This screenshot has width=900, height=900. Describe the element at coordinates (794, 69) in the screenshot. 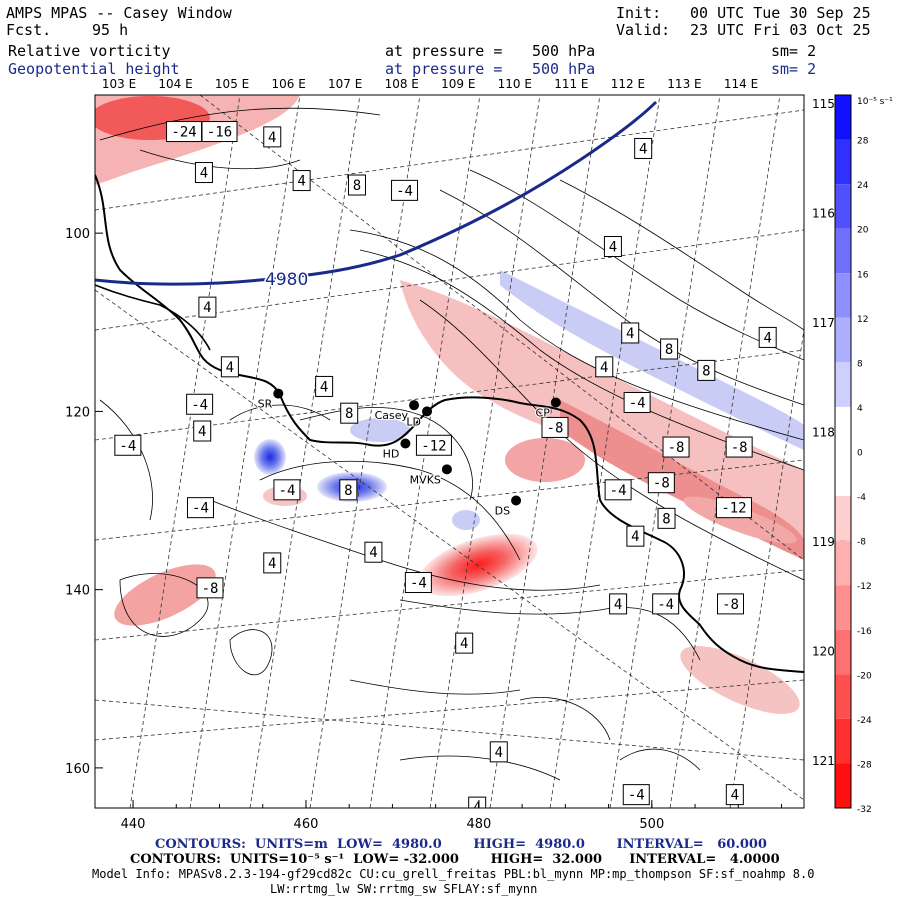

I see `field2-smoothing: sm= 2` at that location.